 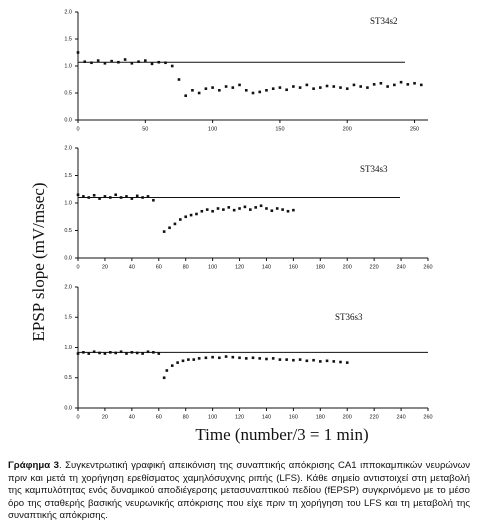 What do you see at coordinates (159, 417) in the screenshot?
I see `x-tick-label: 60` at bounding box center [159, 417].